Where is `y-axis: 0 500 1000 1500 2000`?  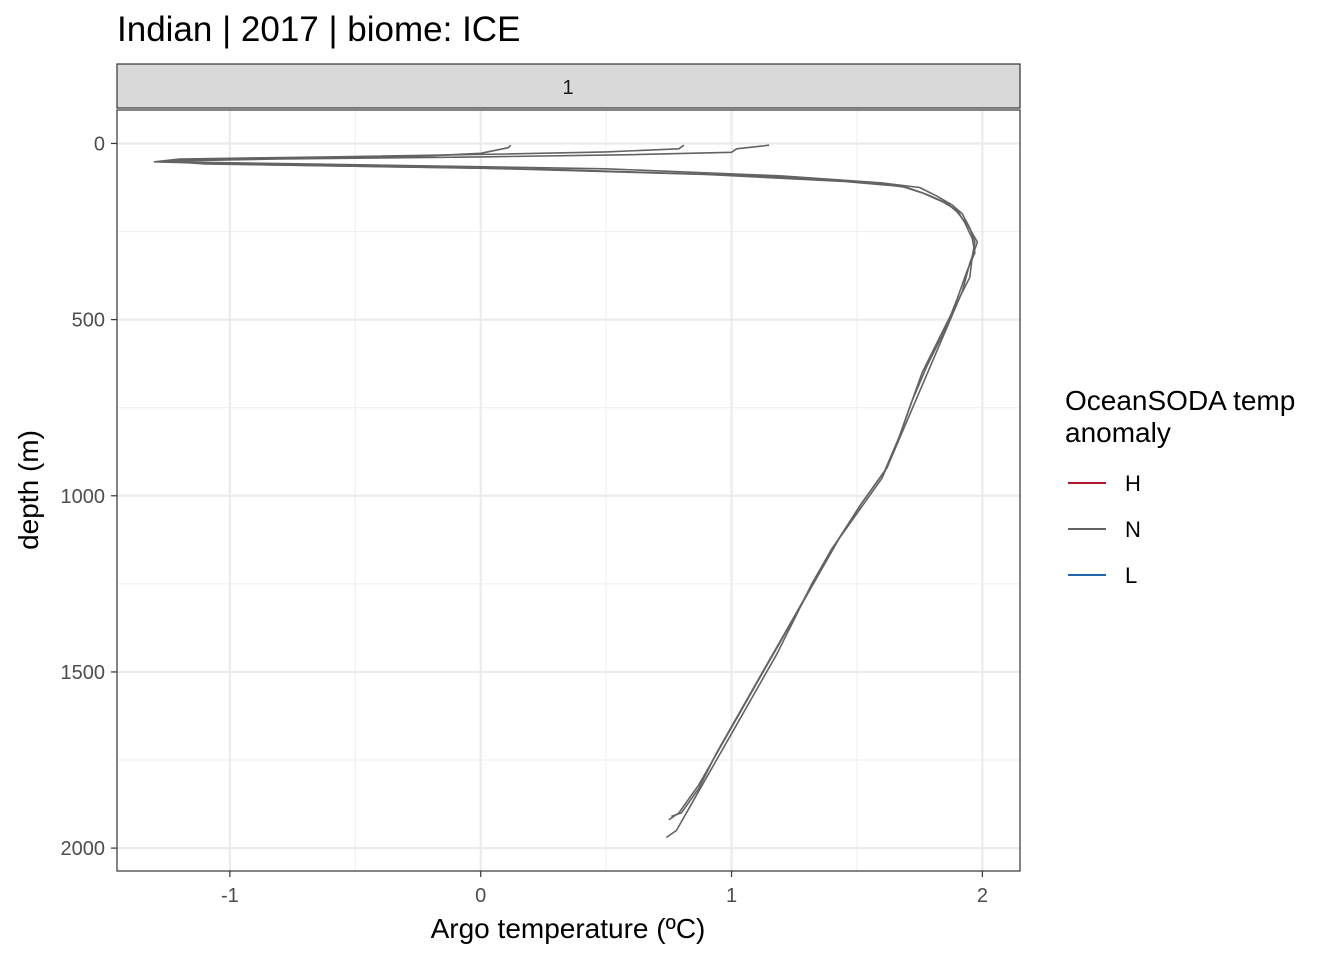 y-axis: 0 500 1000 1500 2000 is located at coordinates (89, 496).